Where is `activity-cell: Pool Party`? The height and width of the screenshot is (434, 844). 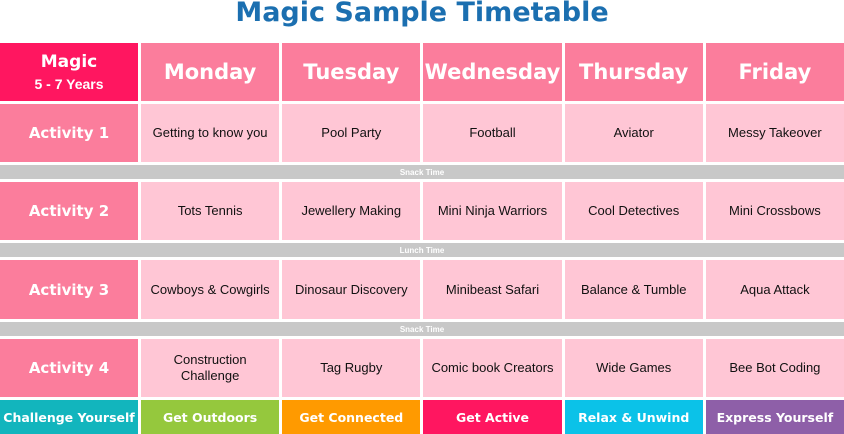 activity-cell: Pool Party is located at coordinates (351, 133).